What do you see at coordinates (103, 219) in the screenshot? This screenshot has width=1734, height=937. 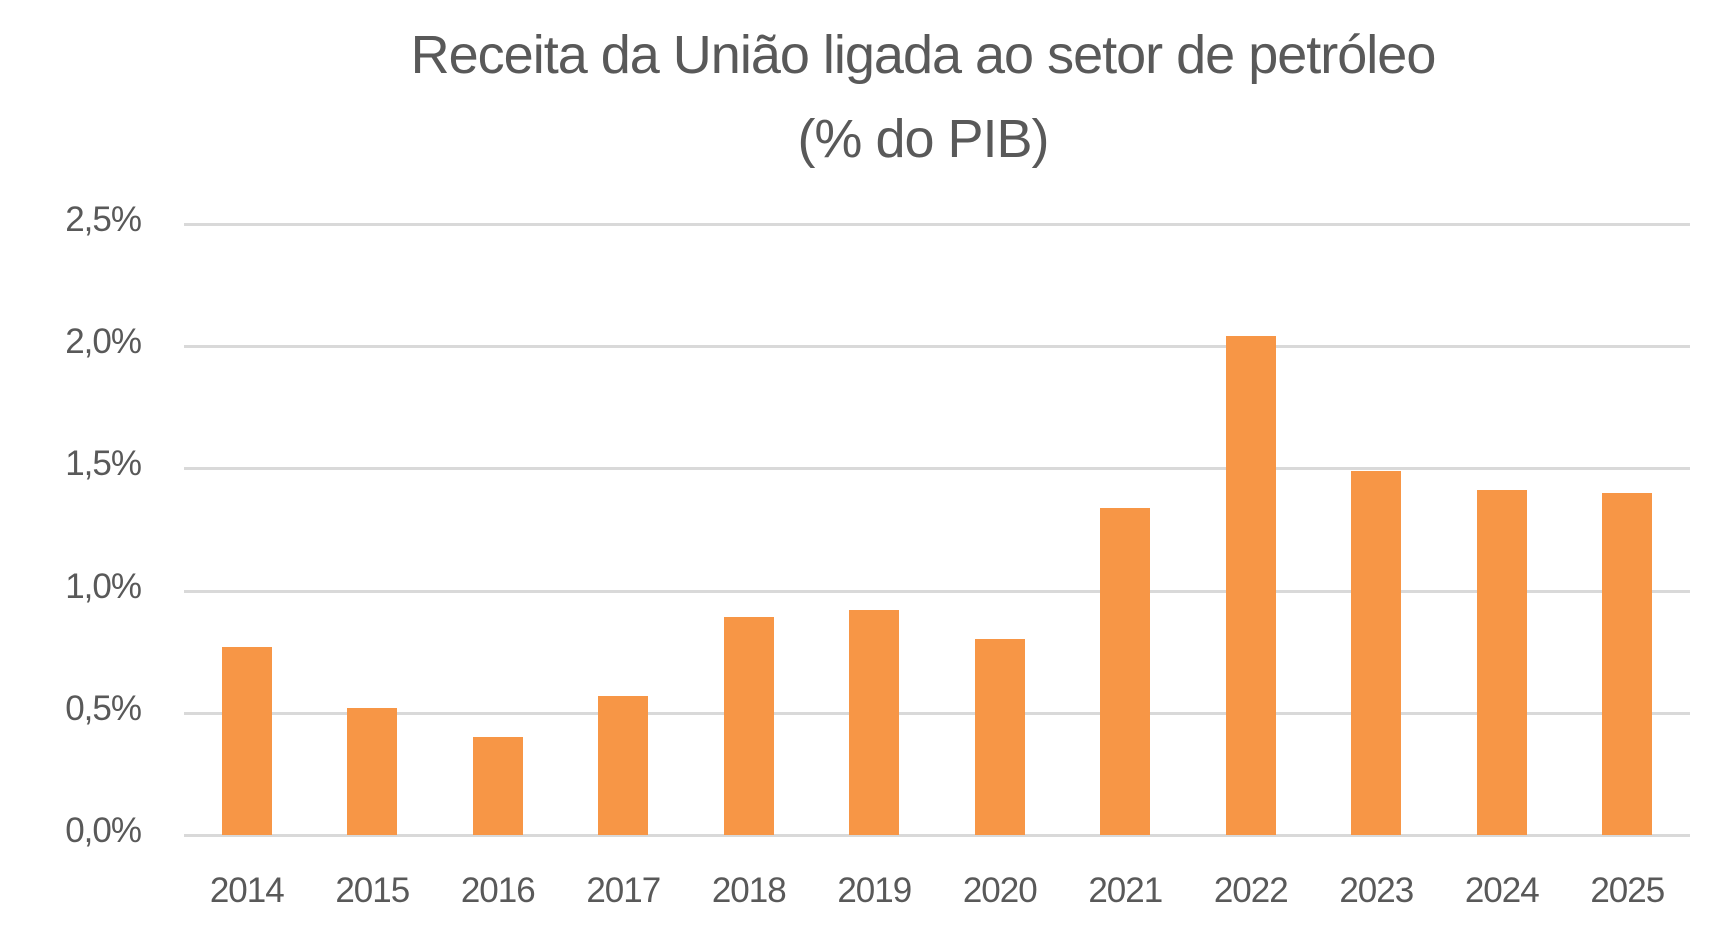 I see `y-tick-label: 2,5%` at bounding box center [103, 219].